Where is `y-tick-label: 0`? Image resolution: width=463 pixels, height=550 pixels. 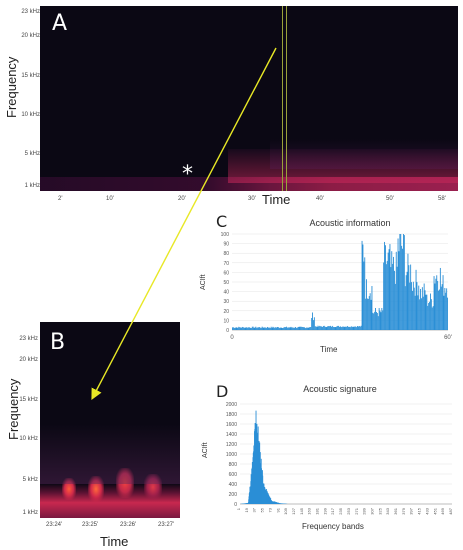
y-tick-label: 0 is located at coordinates (227, 331).